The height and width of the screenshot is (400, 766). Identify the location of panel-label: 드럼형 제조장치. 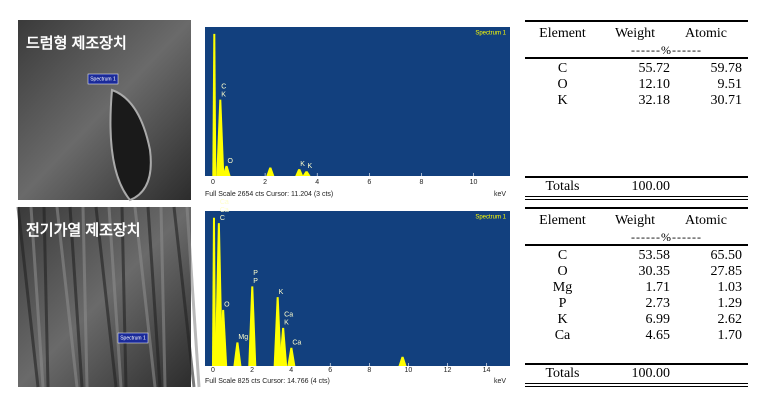
(76, 43).